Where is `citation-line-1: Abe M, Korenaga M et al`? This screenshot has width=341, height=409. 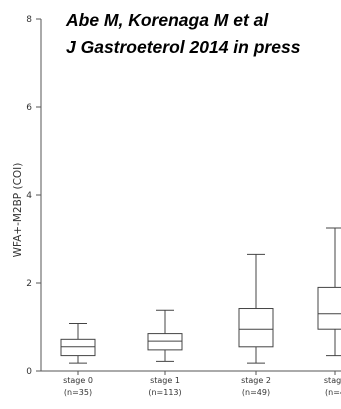
citation-line-1: Abe M, Korenaga M et al is located at coordinates (167, 20).